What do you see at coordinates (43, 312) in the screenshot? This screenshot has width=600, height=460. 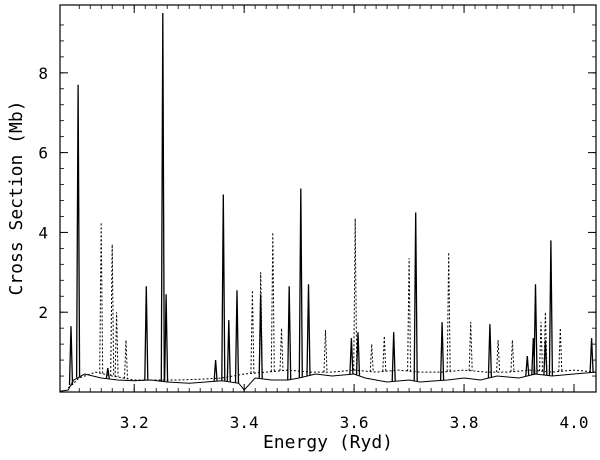 I see `y-tick-label: 2` at bounding box center [43, 312].